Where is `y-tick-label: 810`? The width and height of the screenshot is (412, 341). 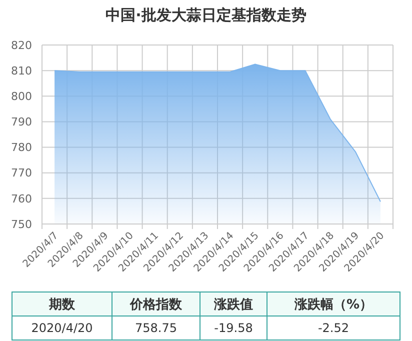 y-tick-label: 810 is located at coordinates (21, 71).